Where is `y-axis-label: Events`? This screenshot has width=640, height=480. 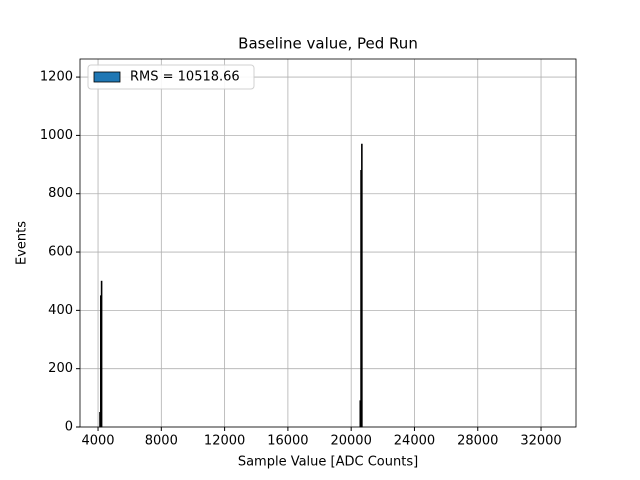
y-axis-label: Events is located at coordinates (22, 243).